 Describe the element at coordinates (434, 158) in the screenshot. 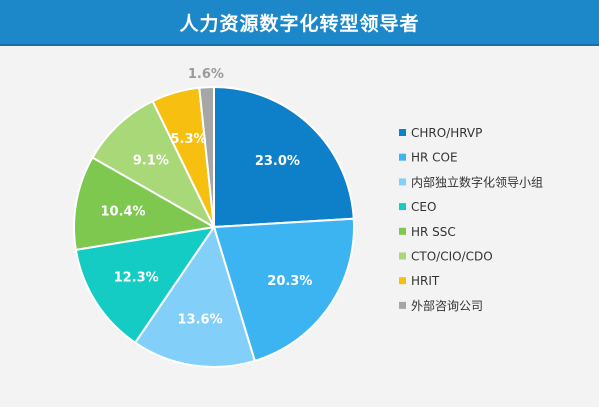

I see `legend-label-1: HR COE` at that location.